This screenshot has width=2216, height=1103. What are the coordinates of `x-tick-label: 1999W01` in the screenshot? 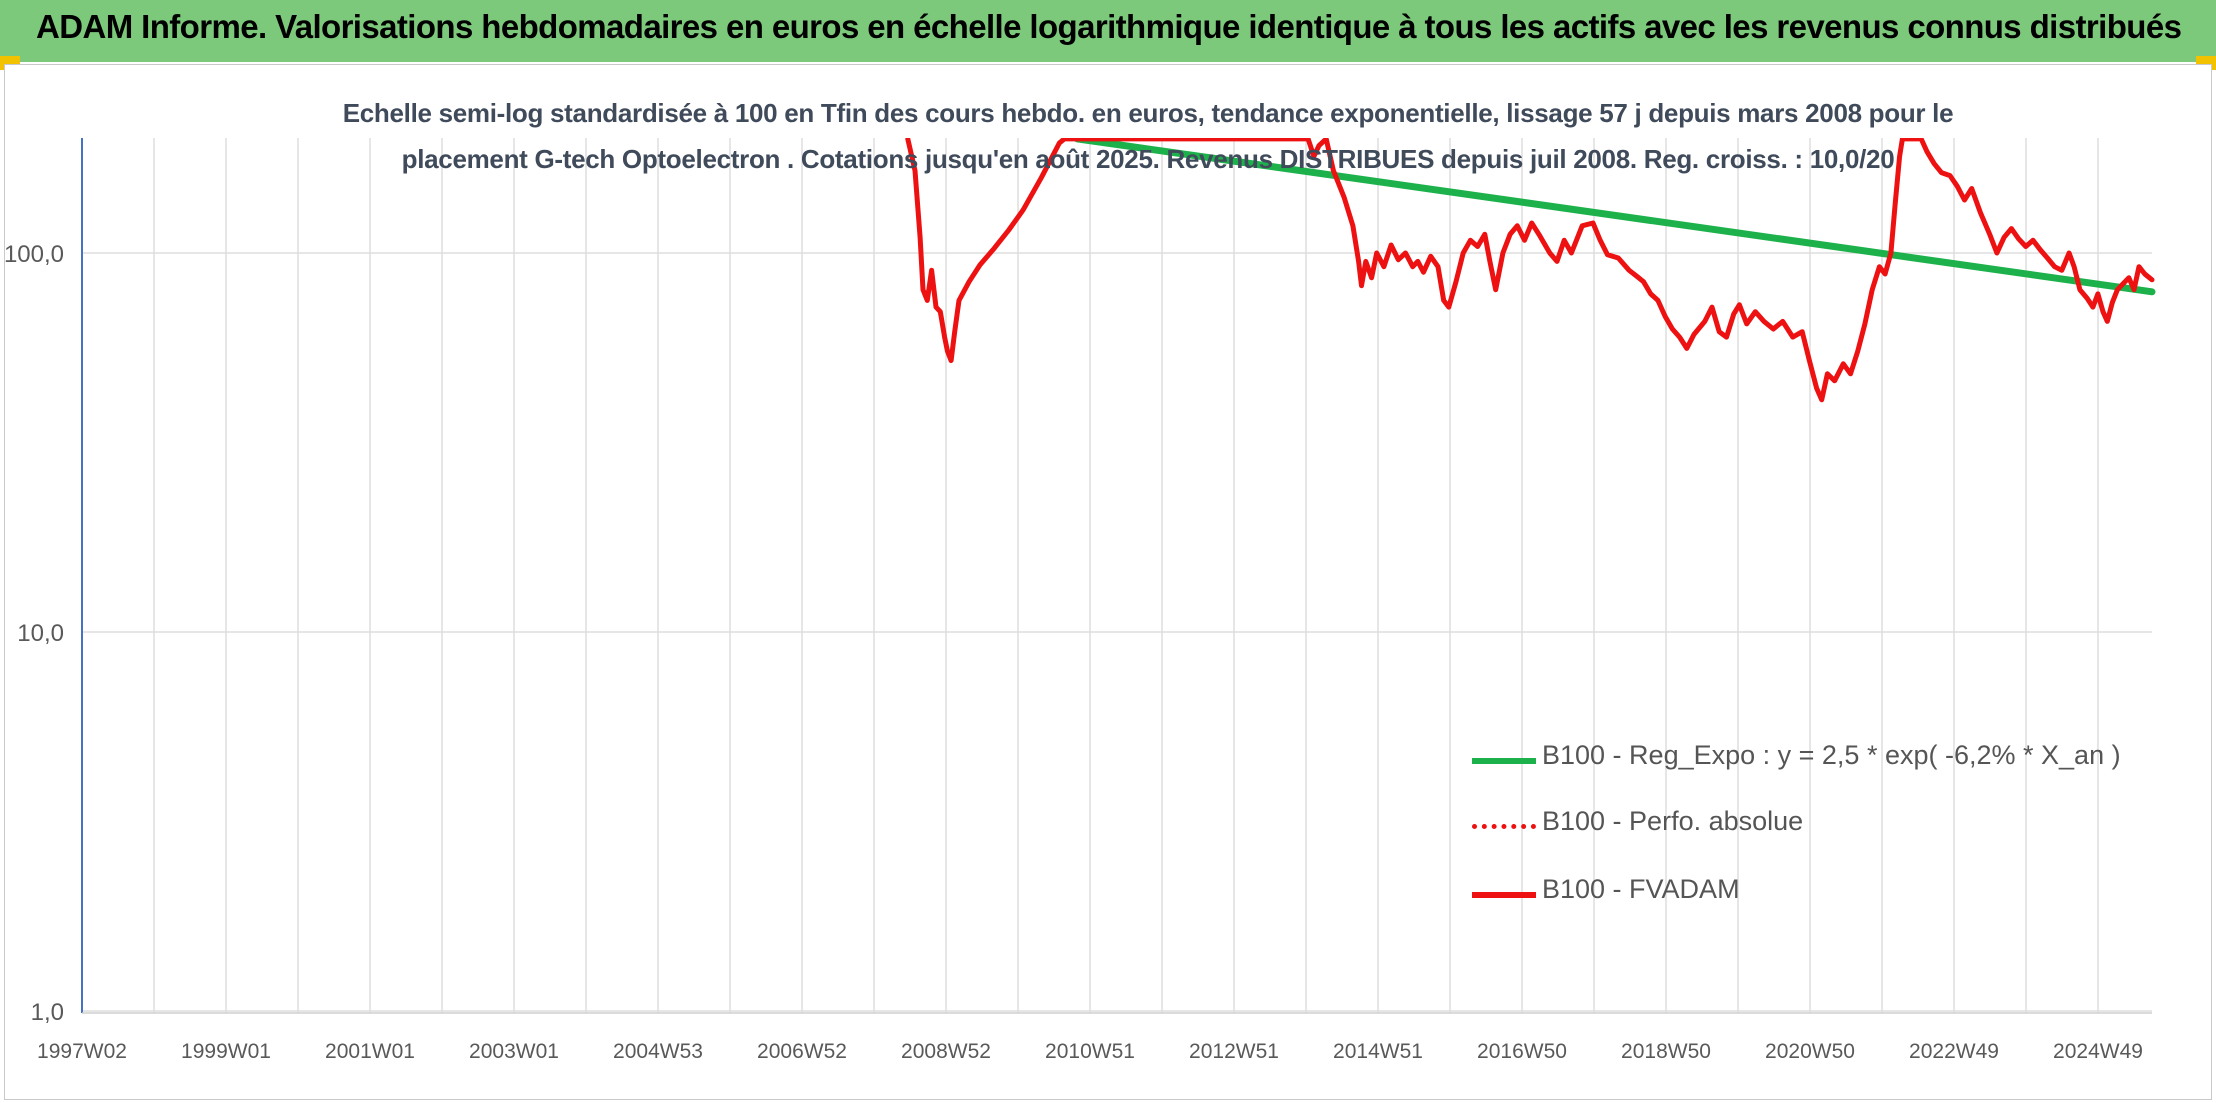 It's located at (226, 1051).